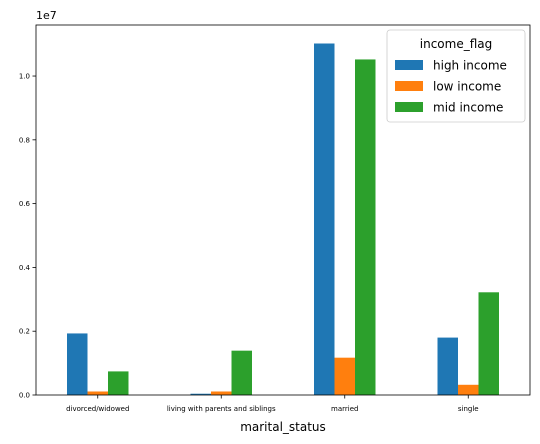 This screenshot has width=540, height=444. Describe the element at coordinates (283, 427) in the screenshot. I see `x-axis-label: marital_status` at that location.